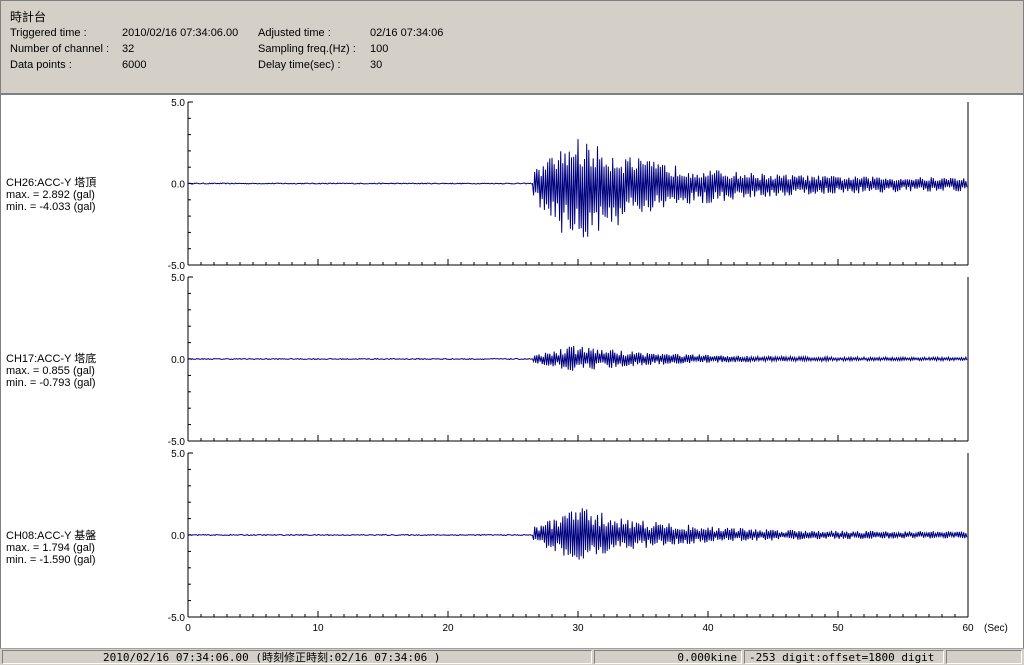 The image size is (1024, 665). I want to click on x-tick-label: 30, so click(578, 628).